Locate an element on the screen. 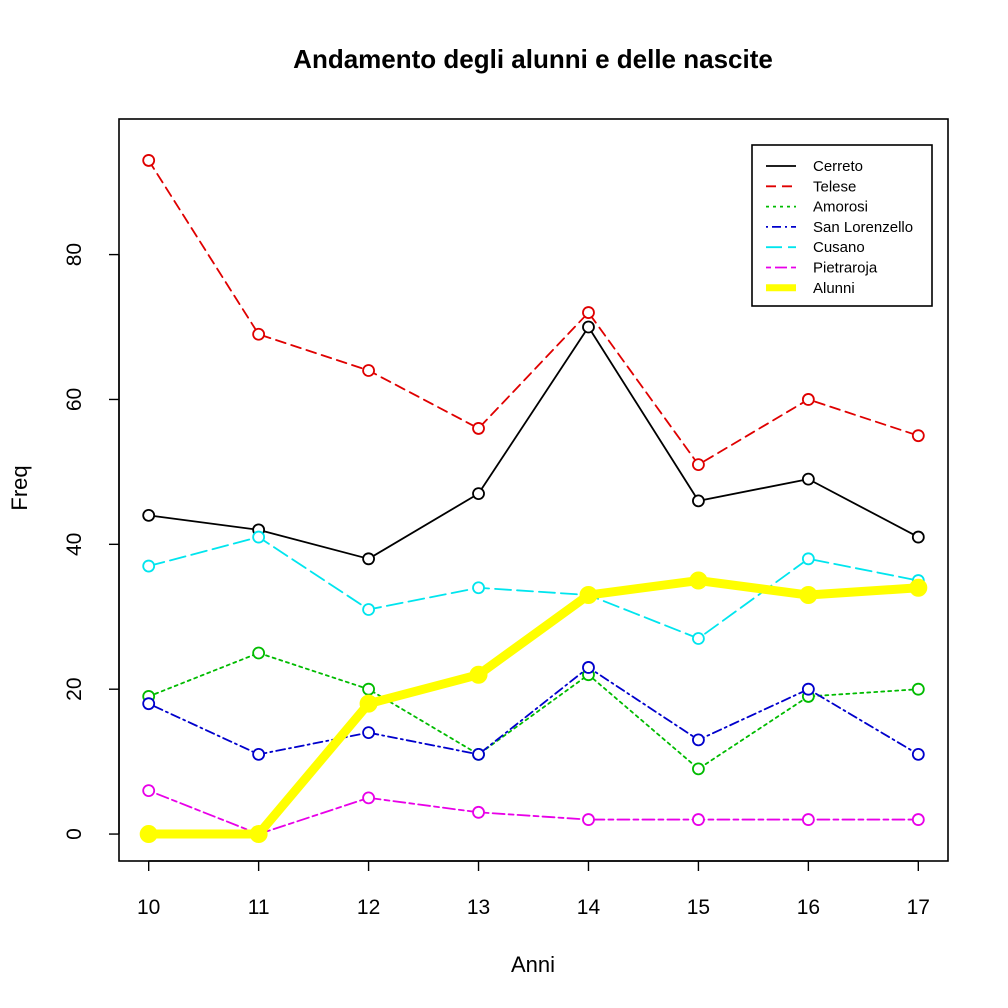 Image resolution: width=1008 pixels, height=1008 pixels. x-tick-label: 12 is located at coordinates (368, 907).